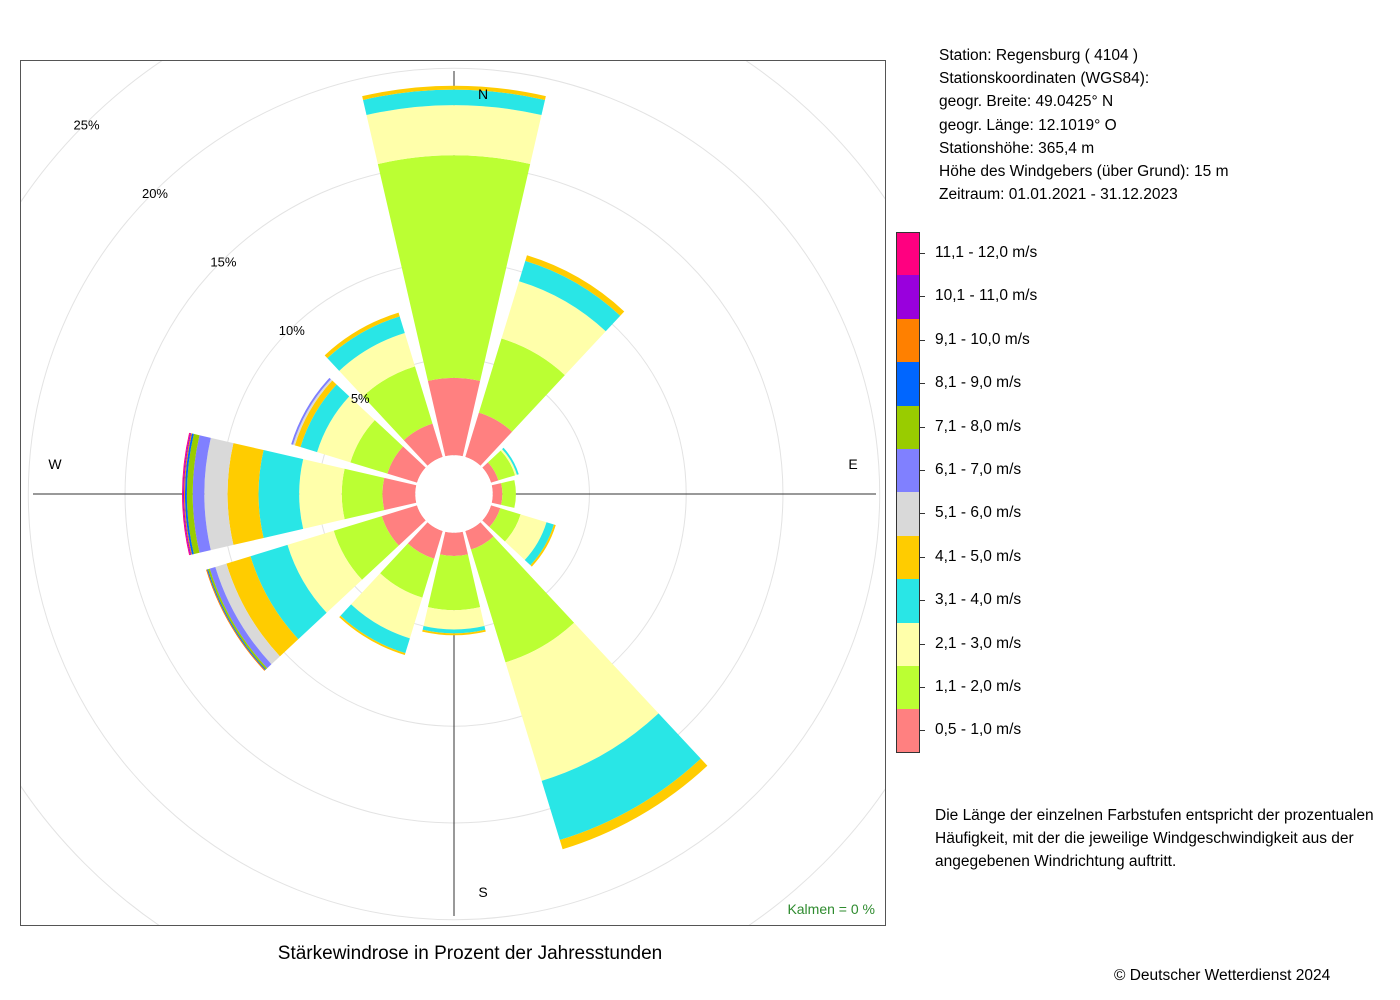  What do you see at coordinates (996, 601) in the screenshot?
I see `legend-item: 3,1 - 4,0 m/s` at bounding box center [996, 601].